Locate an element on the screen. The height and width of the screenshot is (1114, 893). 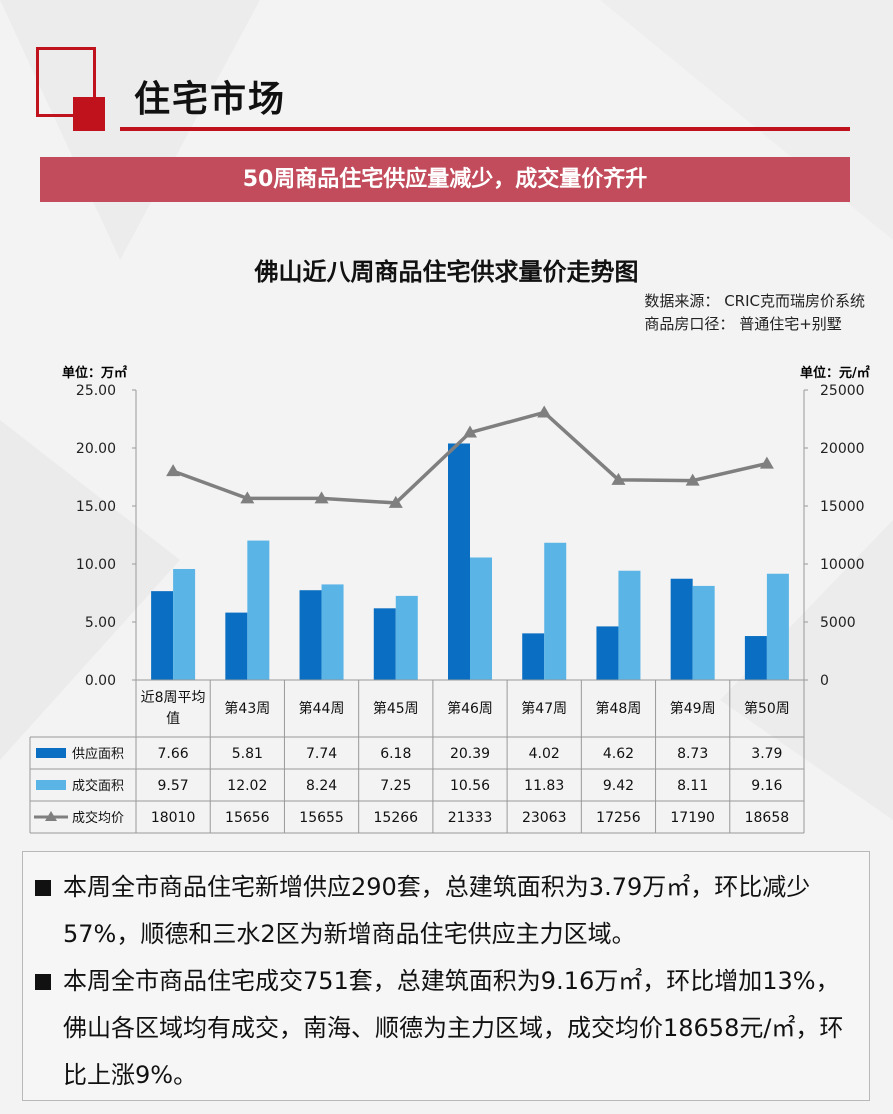
left-tick-label: 5.00 is located at coordinates (100, 623).